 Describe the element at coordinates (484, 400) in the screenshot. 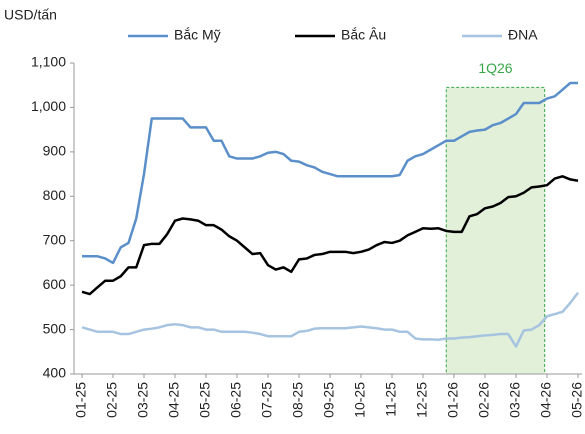

I see `x-tick-label: 02-26` at that location.